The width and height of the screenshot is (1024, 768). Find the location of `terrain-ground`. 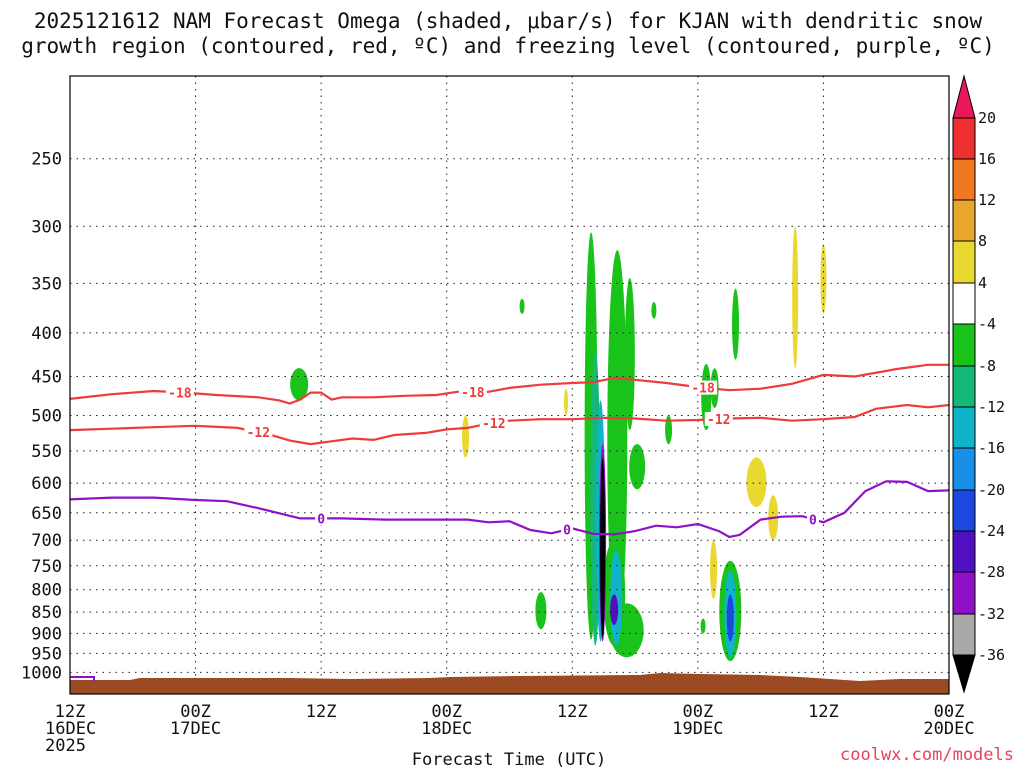

terrain-ground is located at coordinates (509, 683).